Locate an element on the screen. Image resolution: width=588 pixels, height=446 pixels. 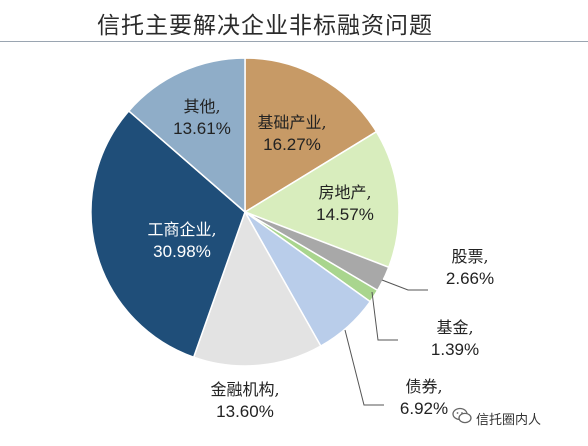
slice-value-label: 1.39% is located at coordinates (455, 349).